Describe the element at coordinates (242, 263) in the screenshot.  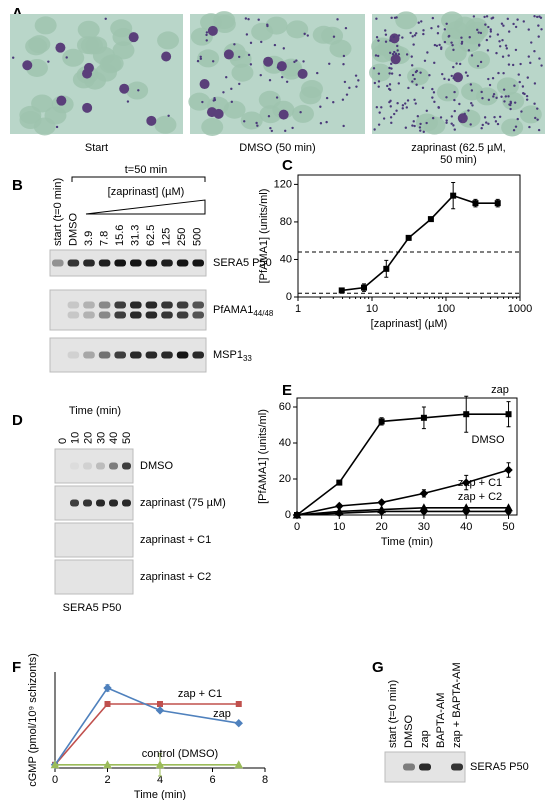
I see `protein: SERA5 P50` at that location.